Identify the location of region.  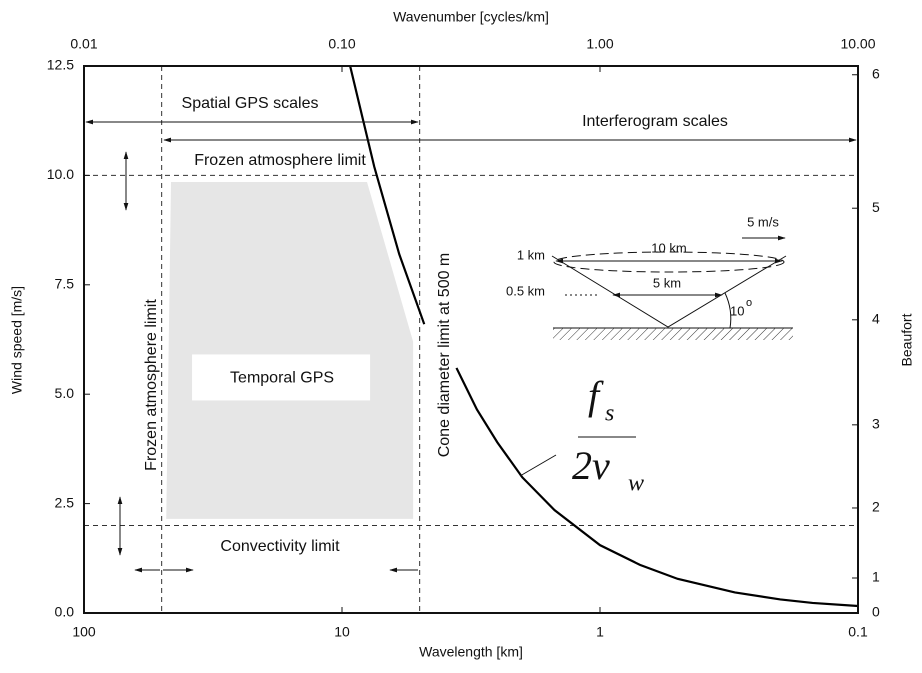
(290, 350).